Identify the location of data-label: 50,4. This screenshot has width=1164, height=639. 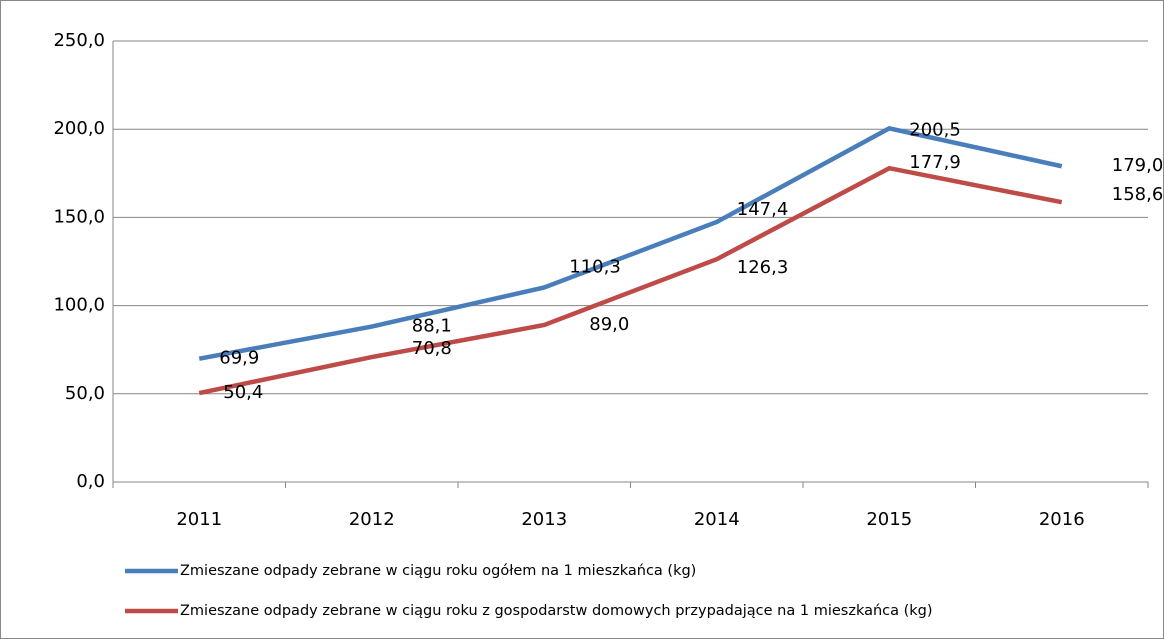
(243, 392).